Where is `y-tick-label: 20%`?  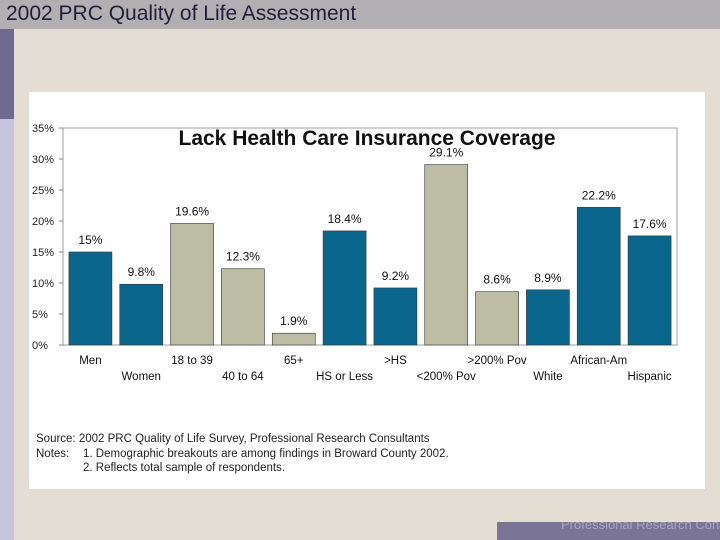
y-tick-label: 20% is located at coordinates (43, 222).